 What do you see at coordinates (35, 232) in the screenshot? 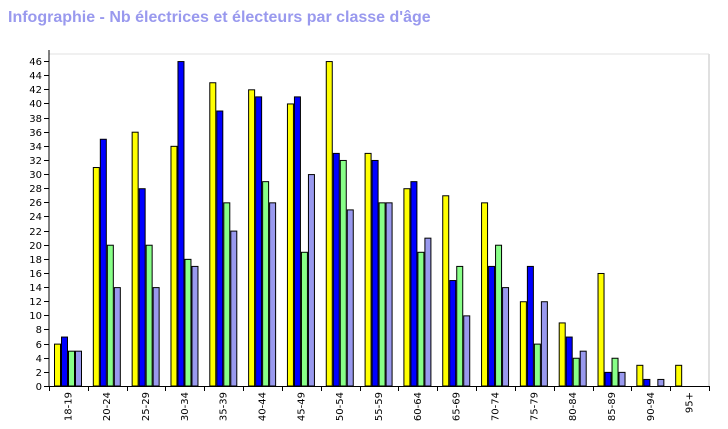
I see `y-tick-label: 22` at bounding box center [35, 232].